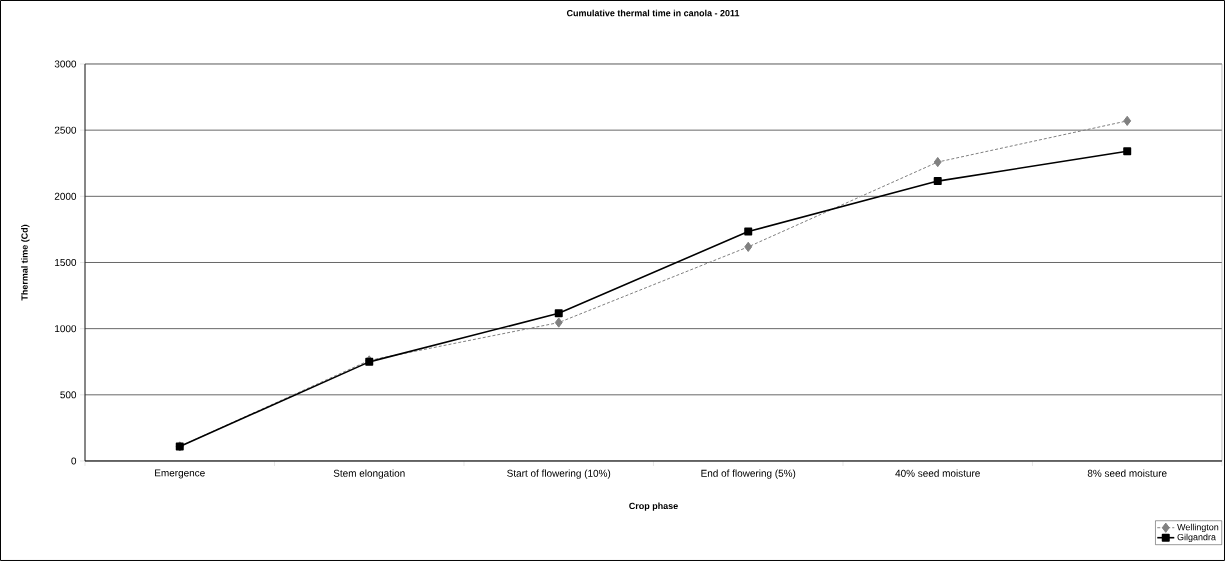 The image size is (1225, 561). Describe the element at coordinates (1196, 538) in the screenshot. I see `legend-label: Gilgandra` at that location.